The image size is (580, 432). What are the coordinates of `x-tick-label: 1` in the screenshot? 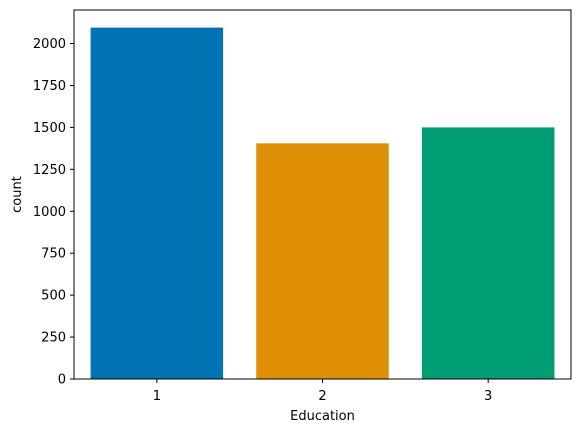 It's located at (157, 396).